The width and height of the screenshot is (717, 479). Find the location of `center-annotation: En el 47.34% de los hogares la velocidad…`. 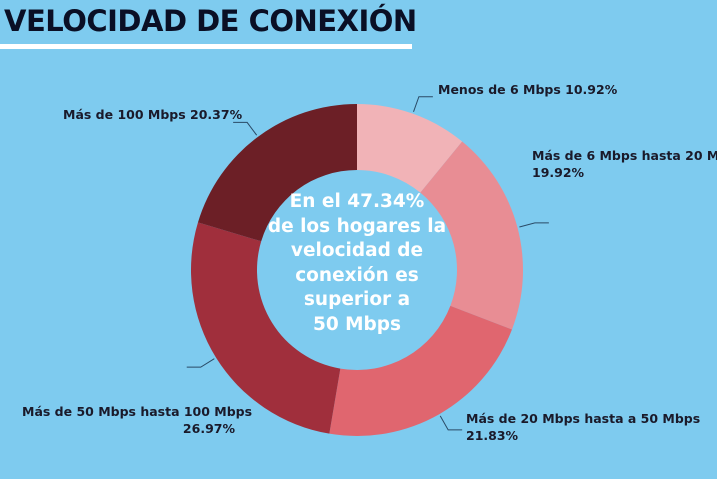

center-annotation: En el 47.34% de los hogares la velocidad… is located at coordinates (357, 263).